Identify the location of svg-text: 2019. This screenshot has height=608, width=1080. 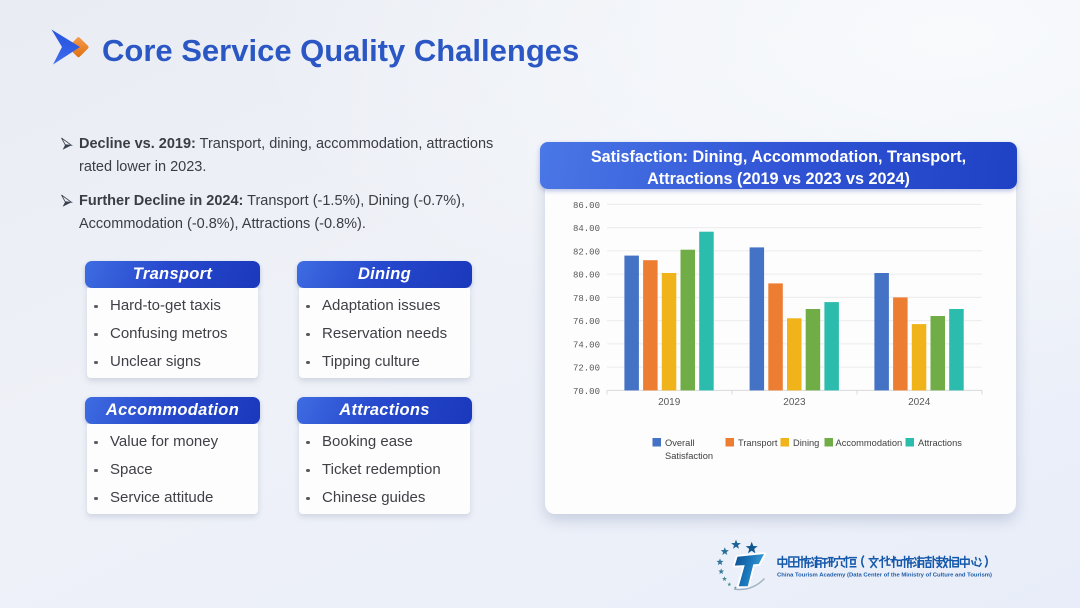
(669, 402).